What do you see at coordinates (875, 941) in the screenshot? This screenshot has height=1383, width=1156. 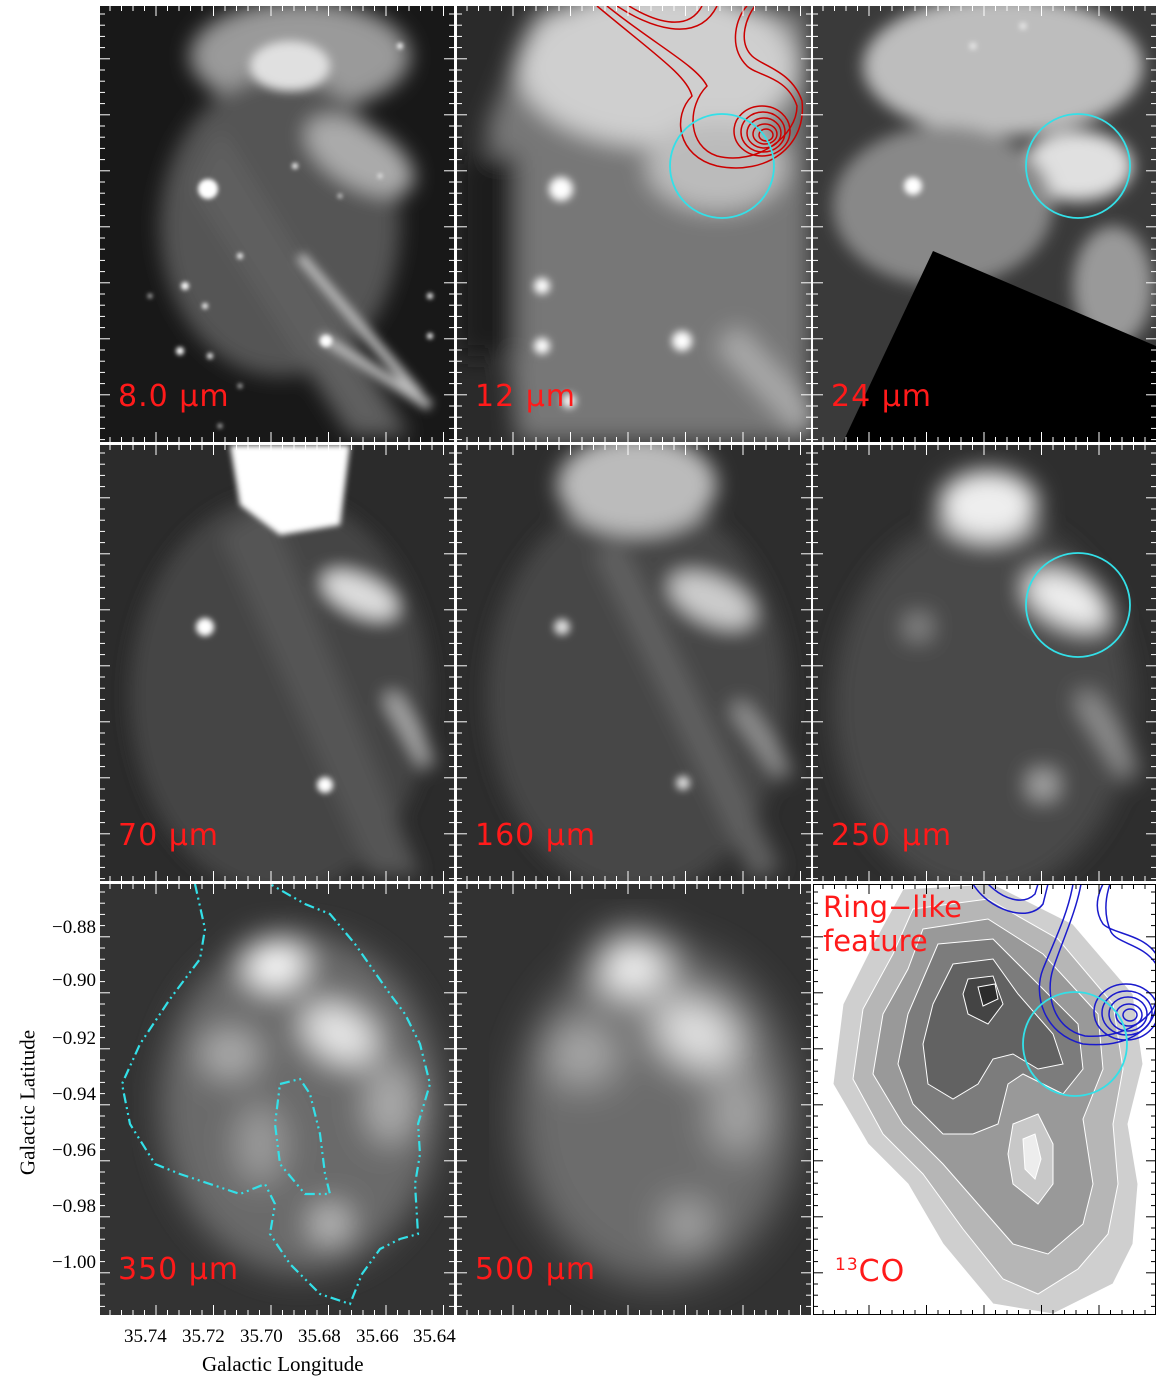 I see `note-line-2: feature` at bounding box center [875, 941].